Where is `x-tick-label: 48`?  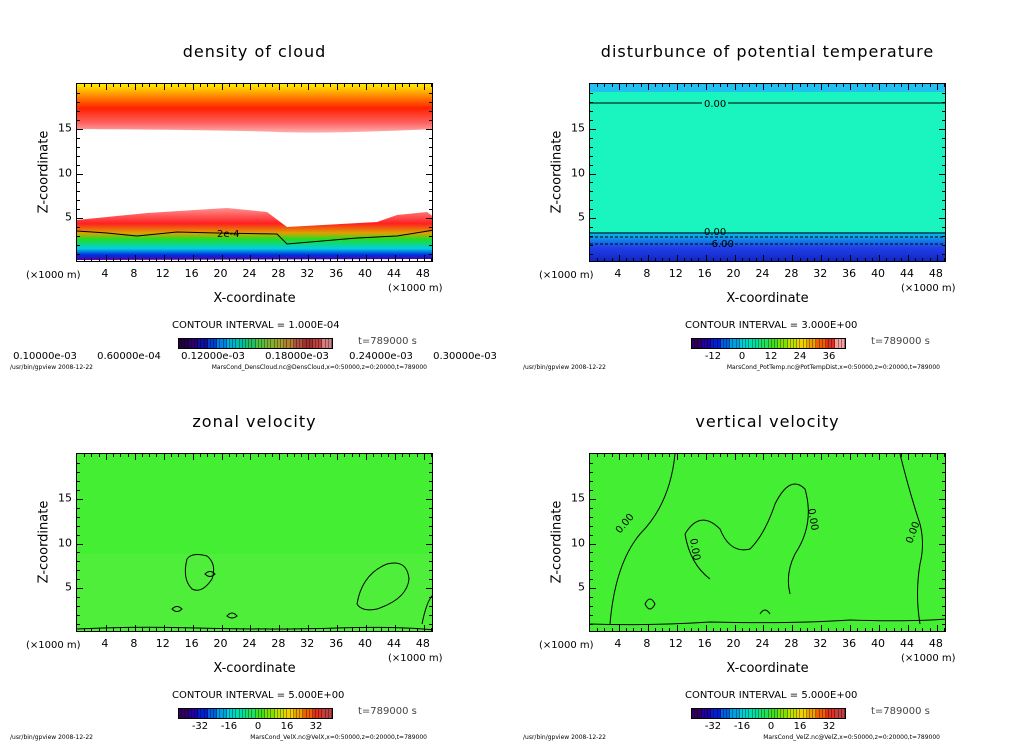
x-tick-label: 48 is located at coordinates (935, 643).